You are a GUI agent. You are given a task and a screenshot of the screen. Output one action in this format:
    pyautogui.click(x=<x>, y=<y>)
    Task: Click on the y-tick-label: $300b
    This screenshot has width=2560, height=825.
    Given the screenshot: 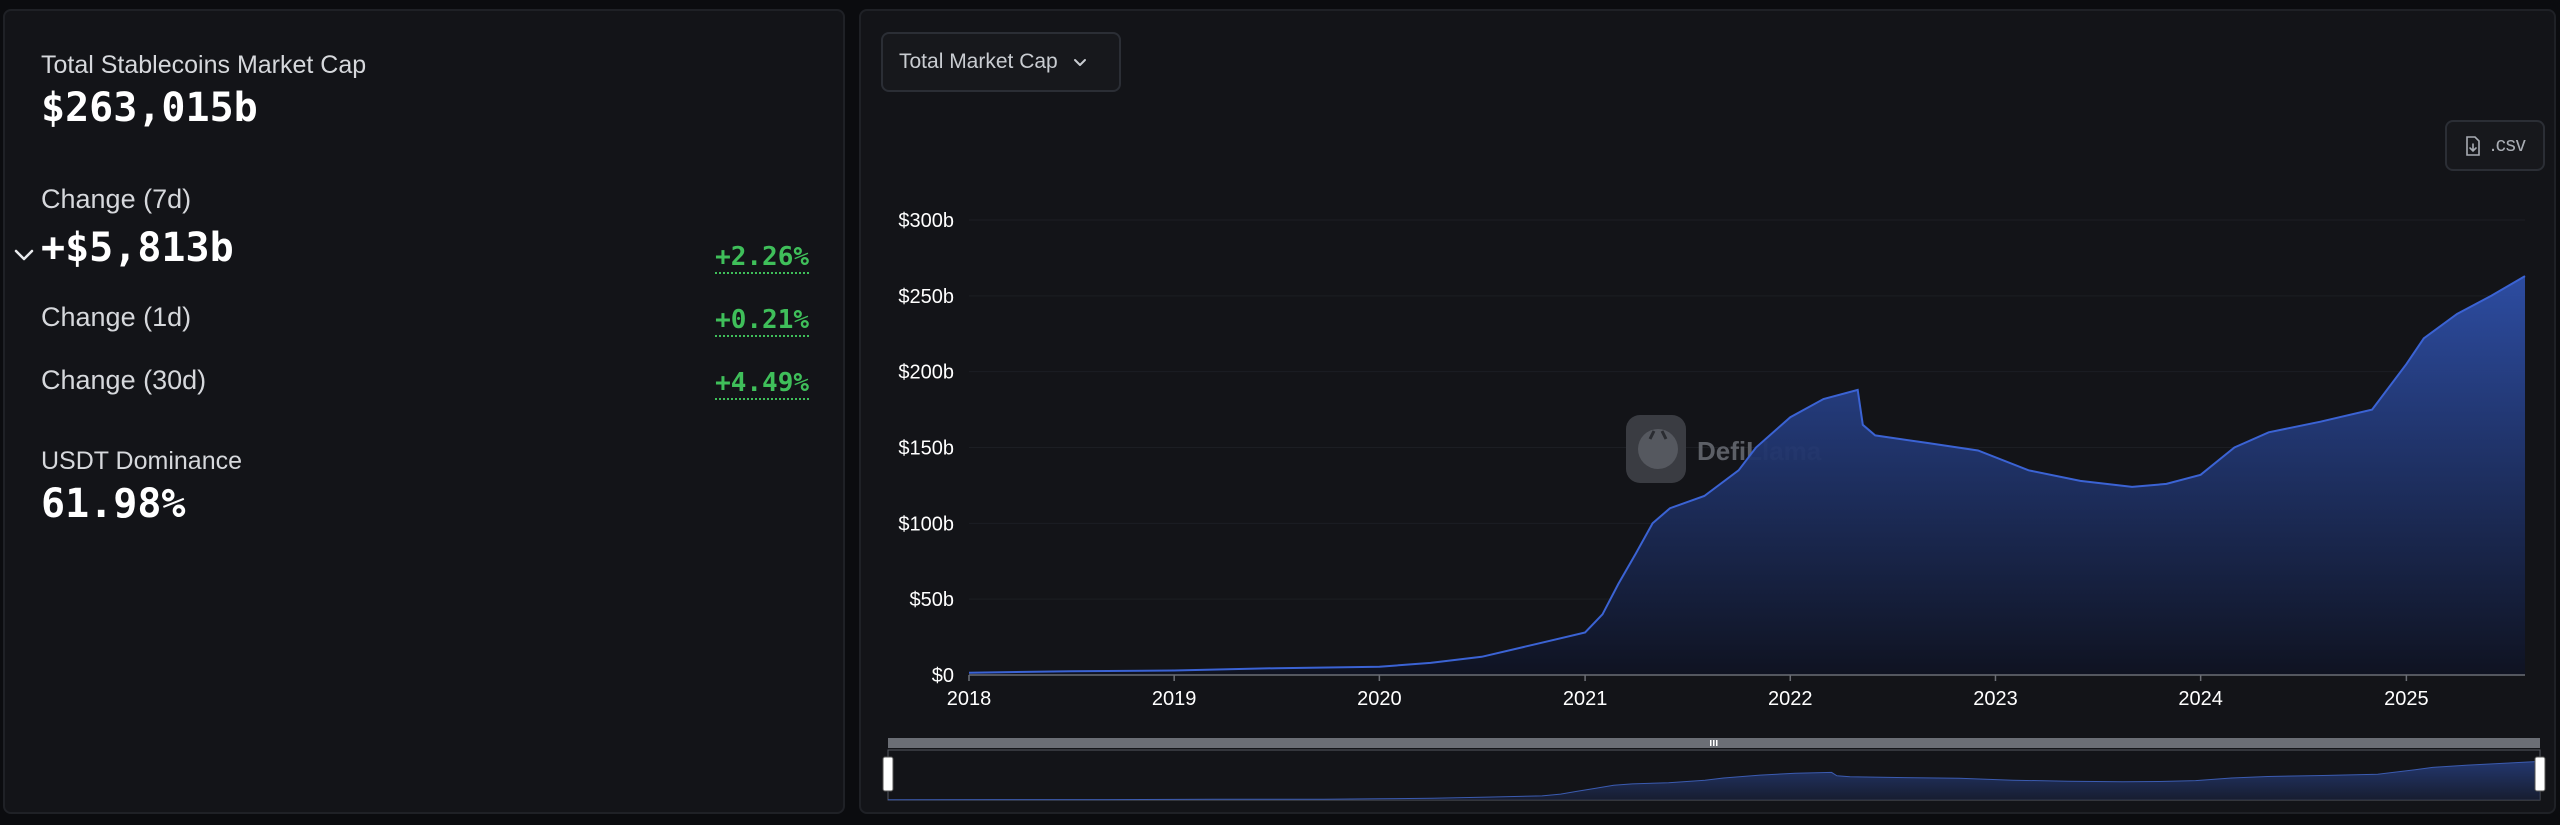 What is the action you would take?
    pyautogui.click(x=926, y=221)
    